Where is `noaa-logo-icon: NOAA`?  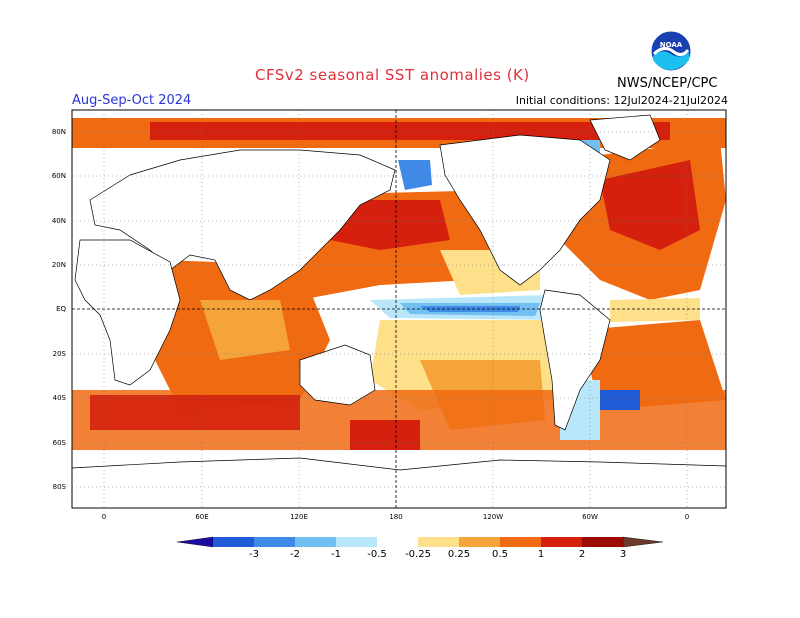 noaa-logo-icon: NOAA is located at coordinates (671, 53).